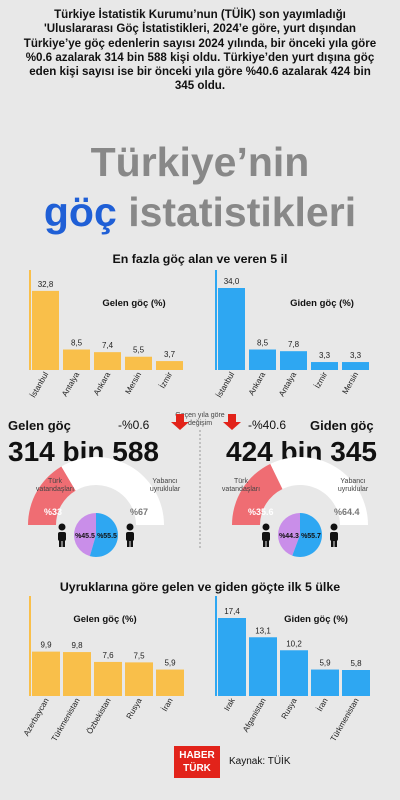  I want to click on incoming-country-value-label: 9,8, so click(77, 645).